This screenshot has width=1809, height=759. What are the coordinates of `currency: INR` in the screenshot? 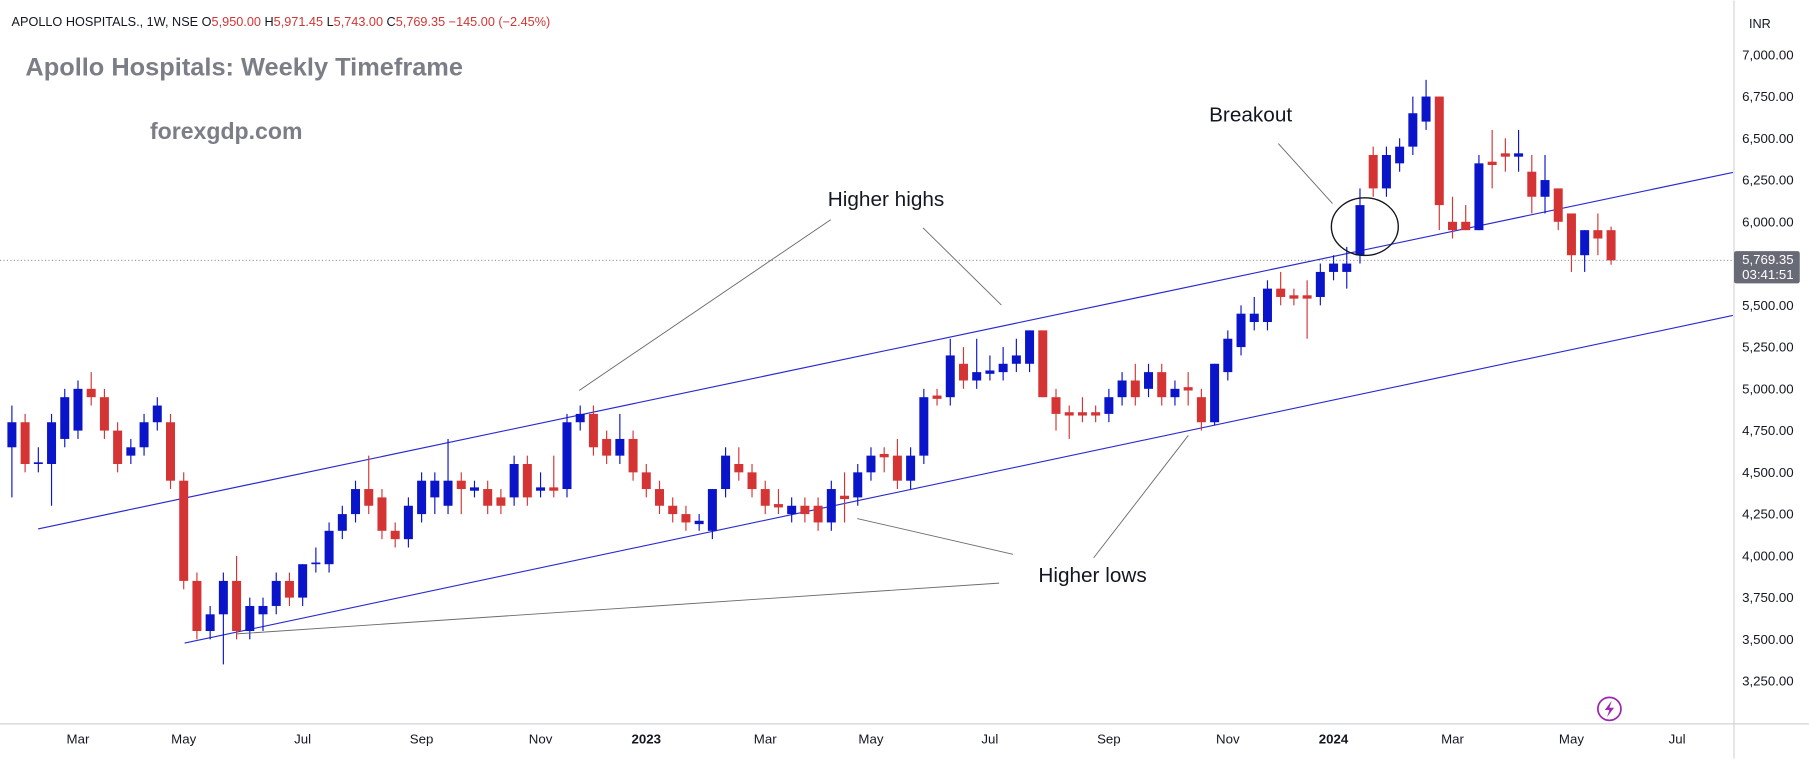 It's located at (1760, 24).